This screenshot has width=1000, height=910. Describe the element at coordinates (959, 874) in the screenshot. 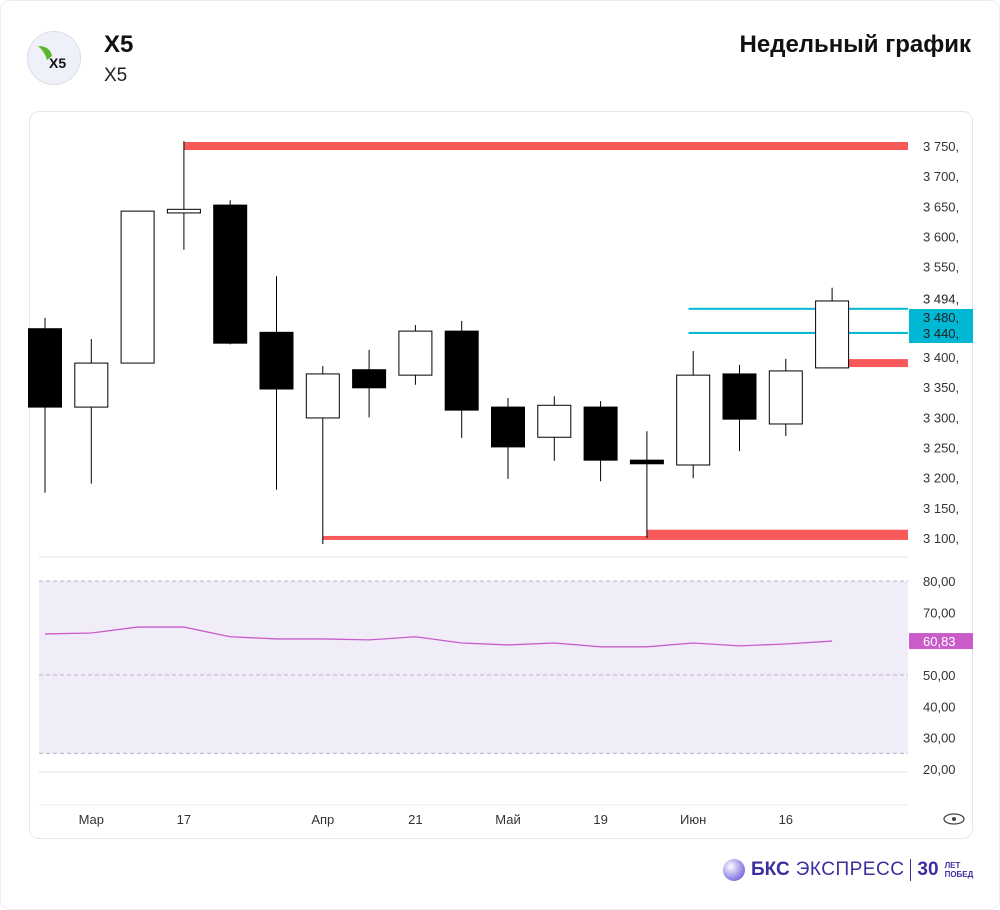

I see `anniv-line2: ПОБЕД` at that location.